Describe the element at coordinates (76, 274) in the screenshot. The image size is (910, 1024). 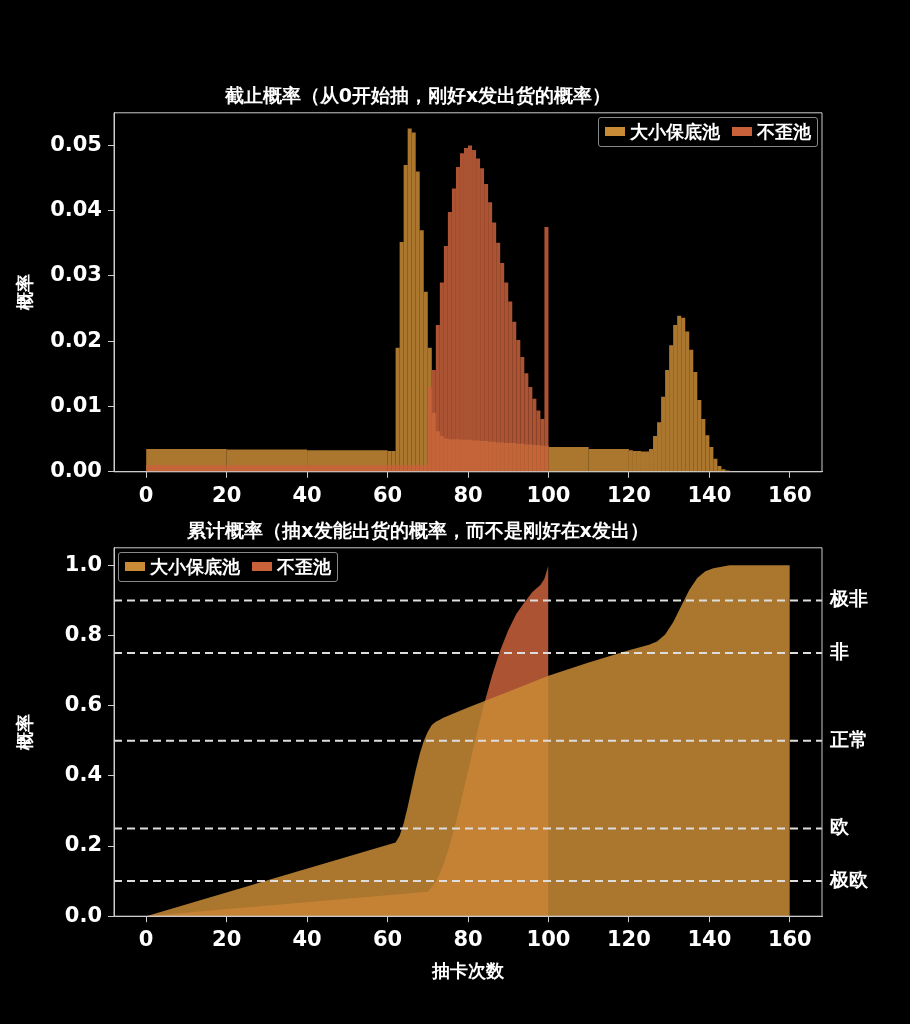
I see `y-tick-label: 0.03` at that location.